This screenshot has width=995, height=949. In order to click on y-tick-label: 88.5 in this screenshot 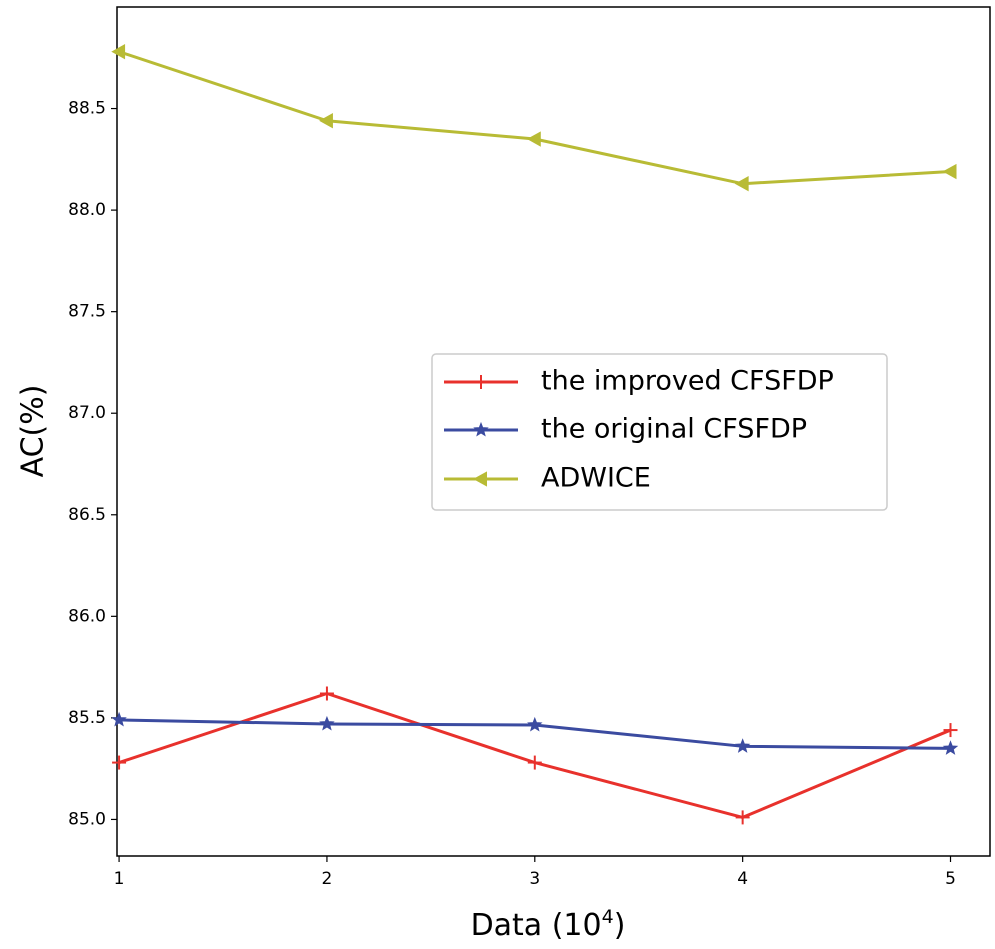, I will do `click(87, 109)`.